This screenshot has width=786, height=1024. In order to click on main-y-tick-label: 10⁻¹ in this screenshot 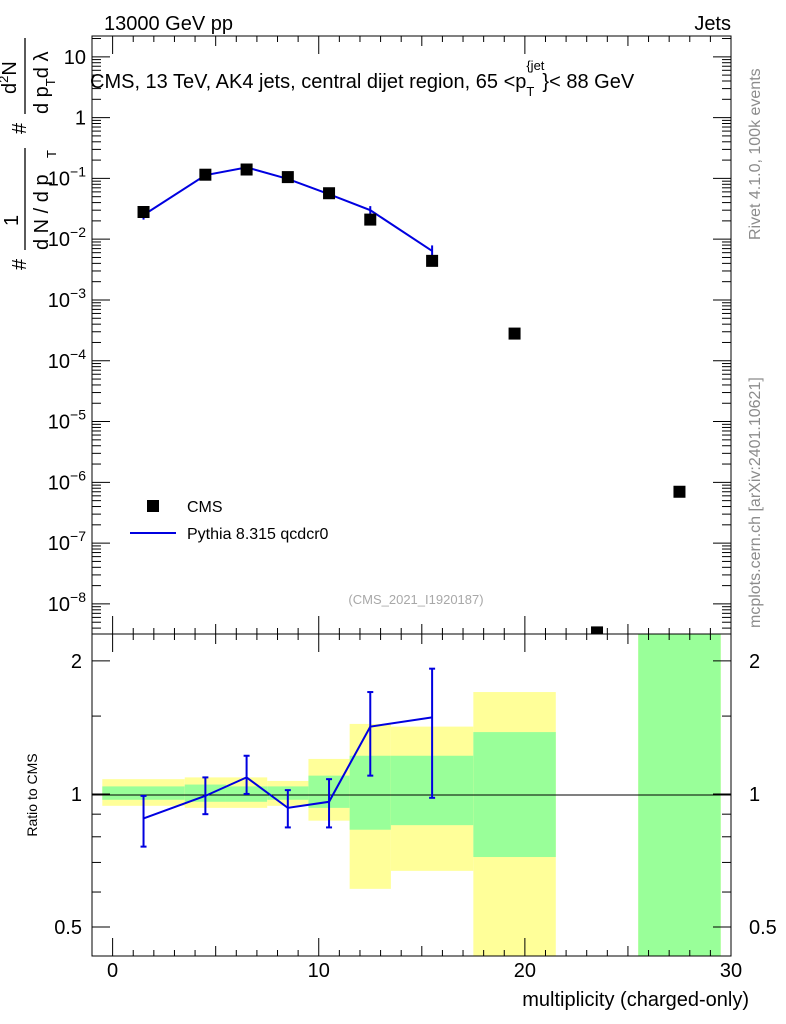, I will do `click(67, 176)`.